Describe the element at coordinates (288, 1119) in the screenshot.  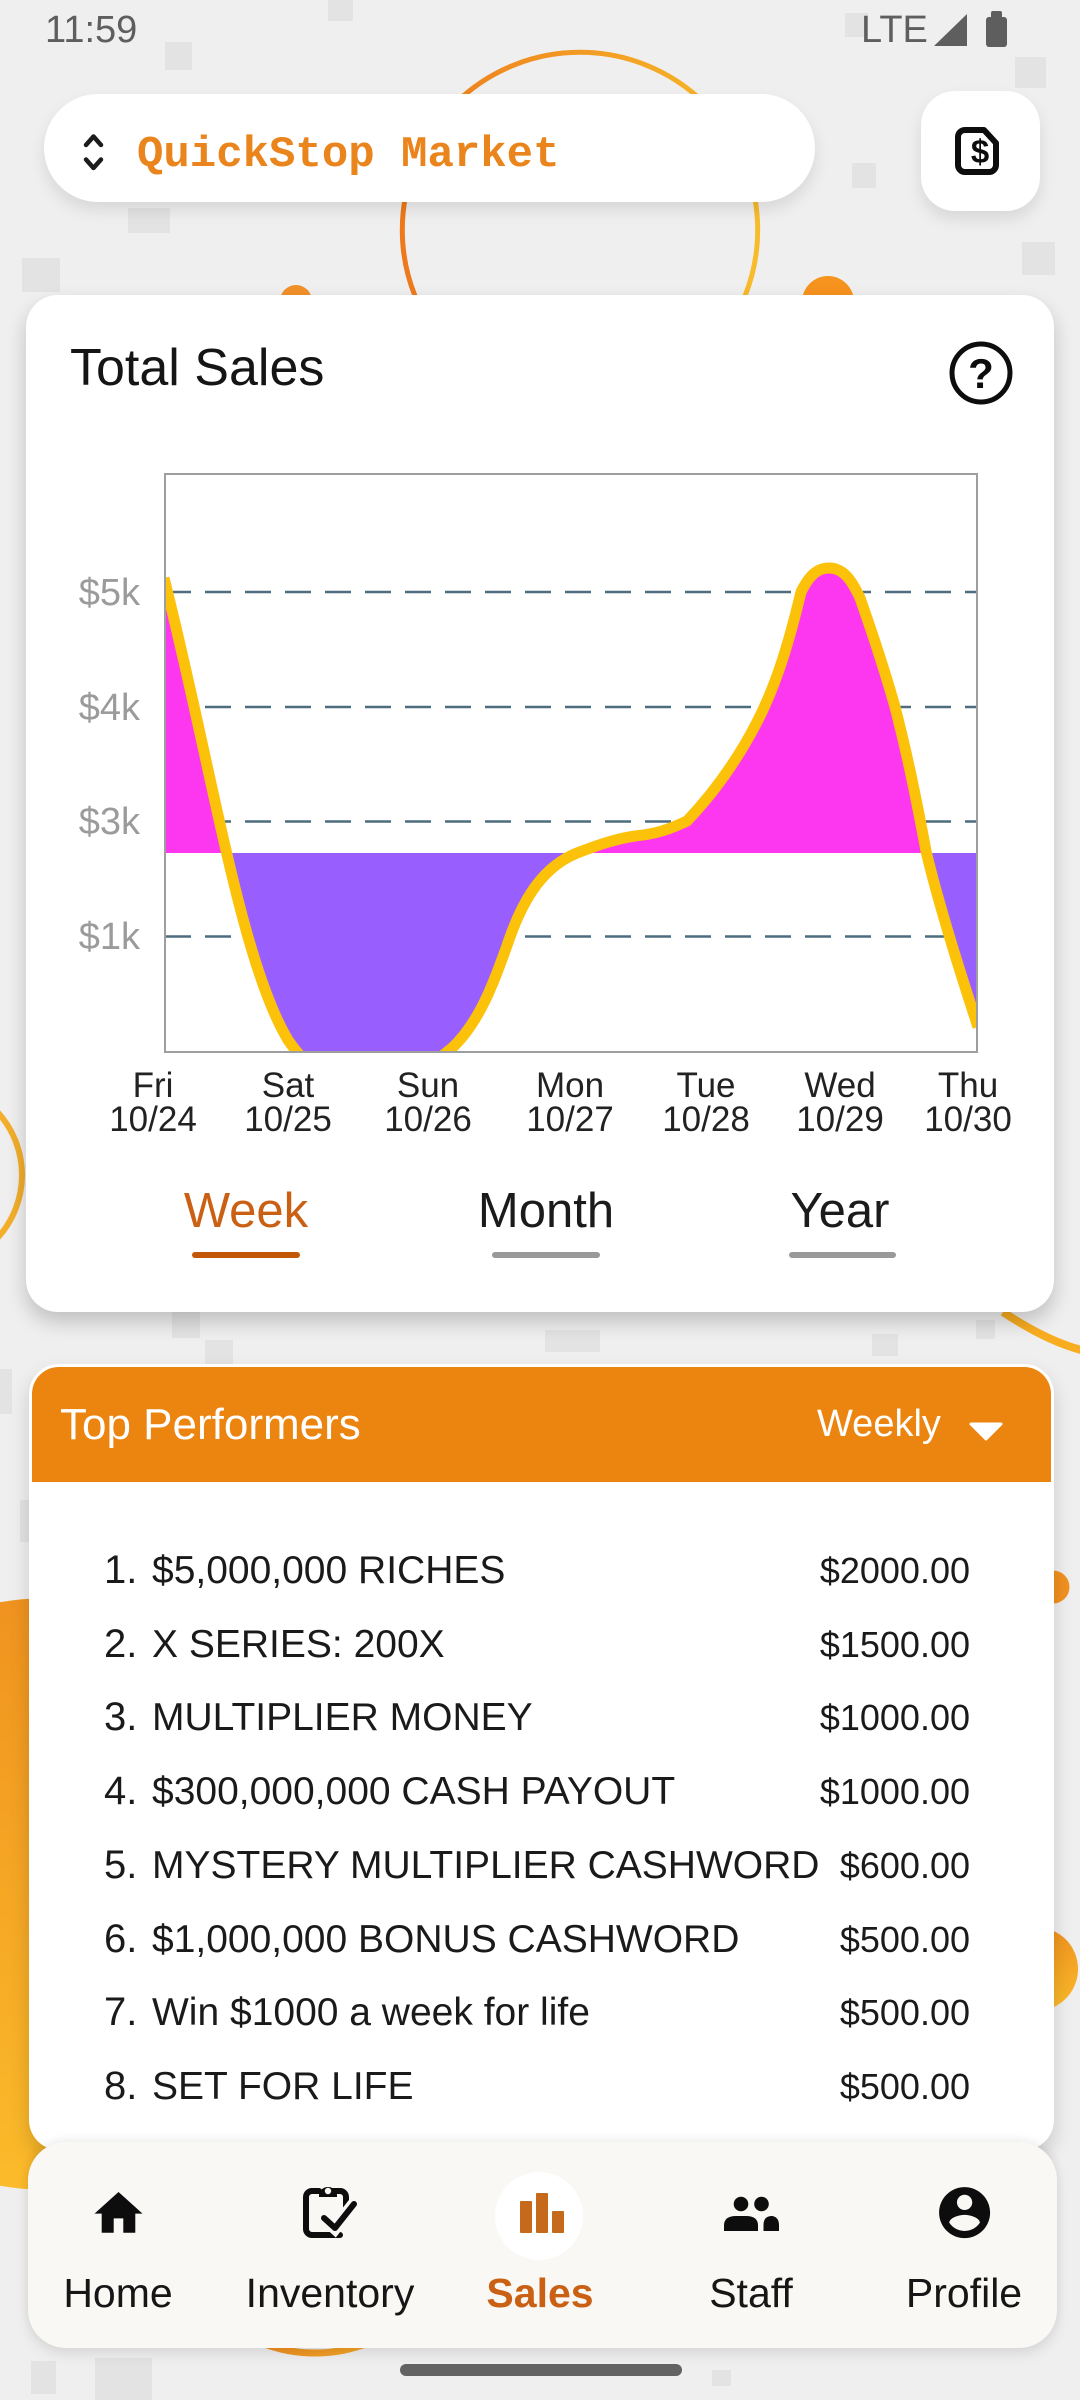
I see `svg-text: 10/25` at that location.